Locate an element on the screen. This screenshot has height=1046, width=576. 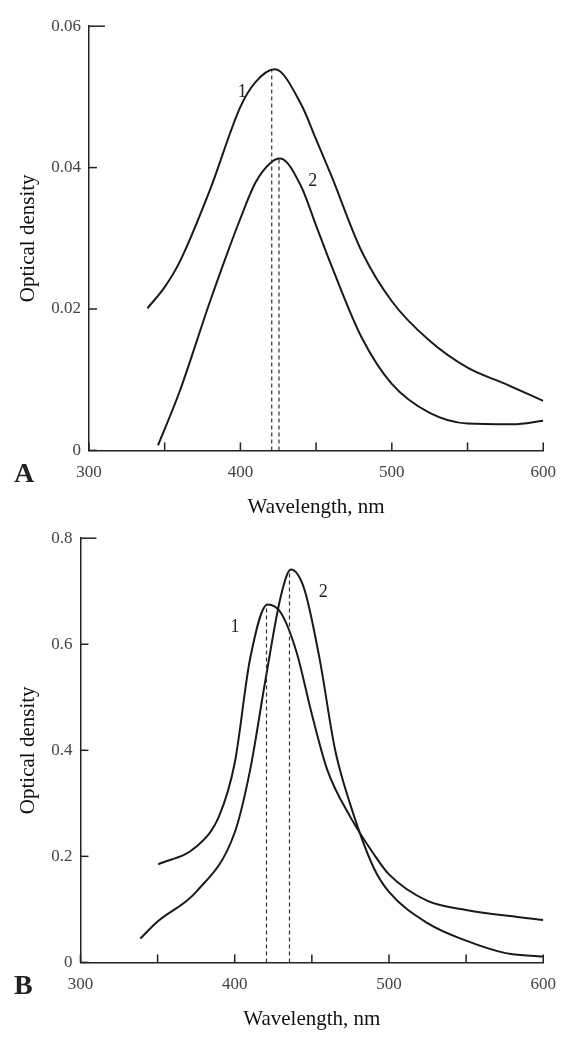
y-tick-label: 0.6 is located at coordinates (62, 643).